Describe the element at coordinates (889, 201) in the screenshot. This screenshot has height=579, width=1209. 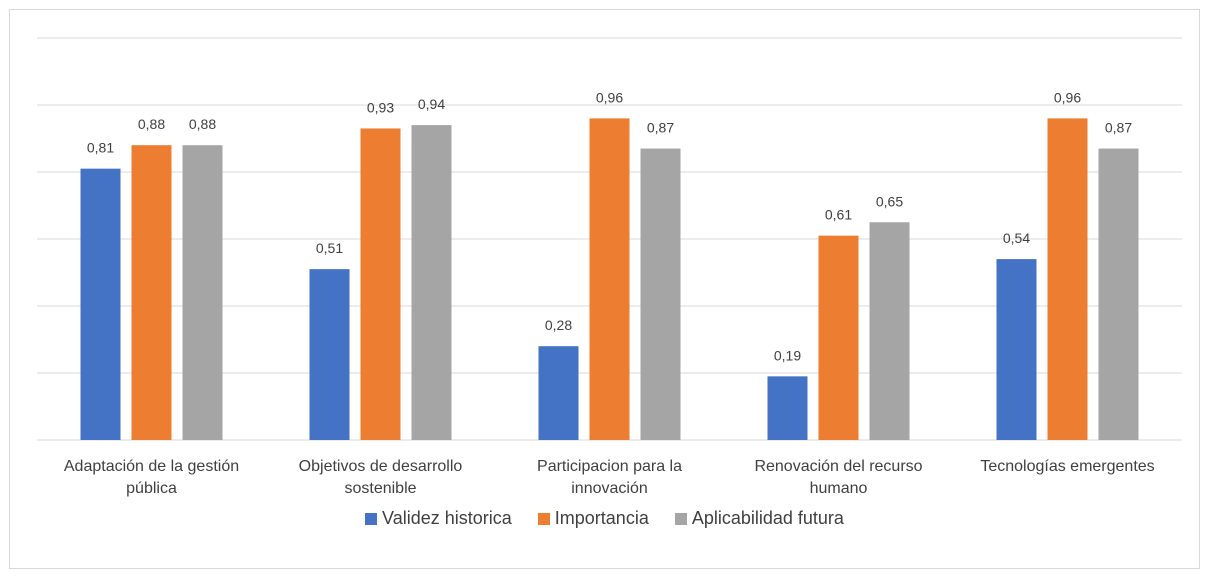
I see `data-label: 0,65` at that location.